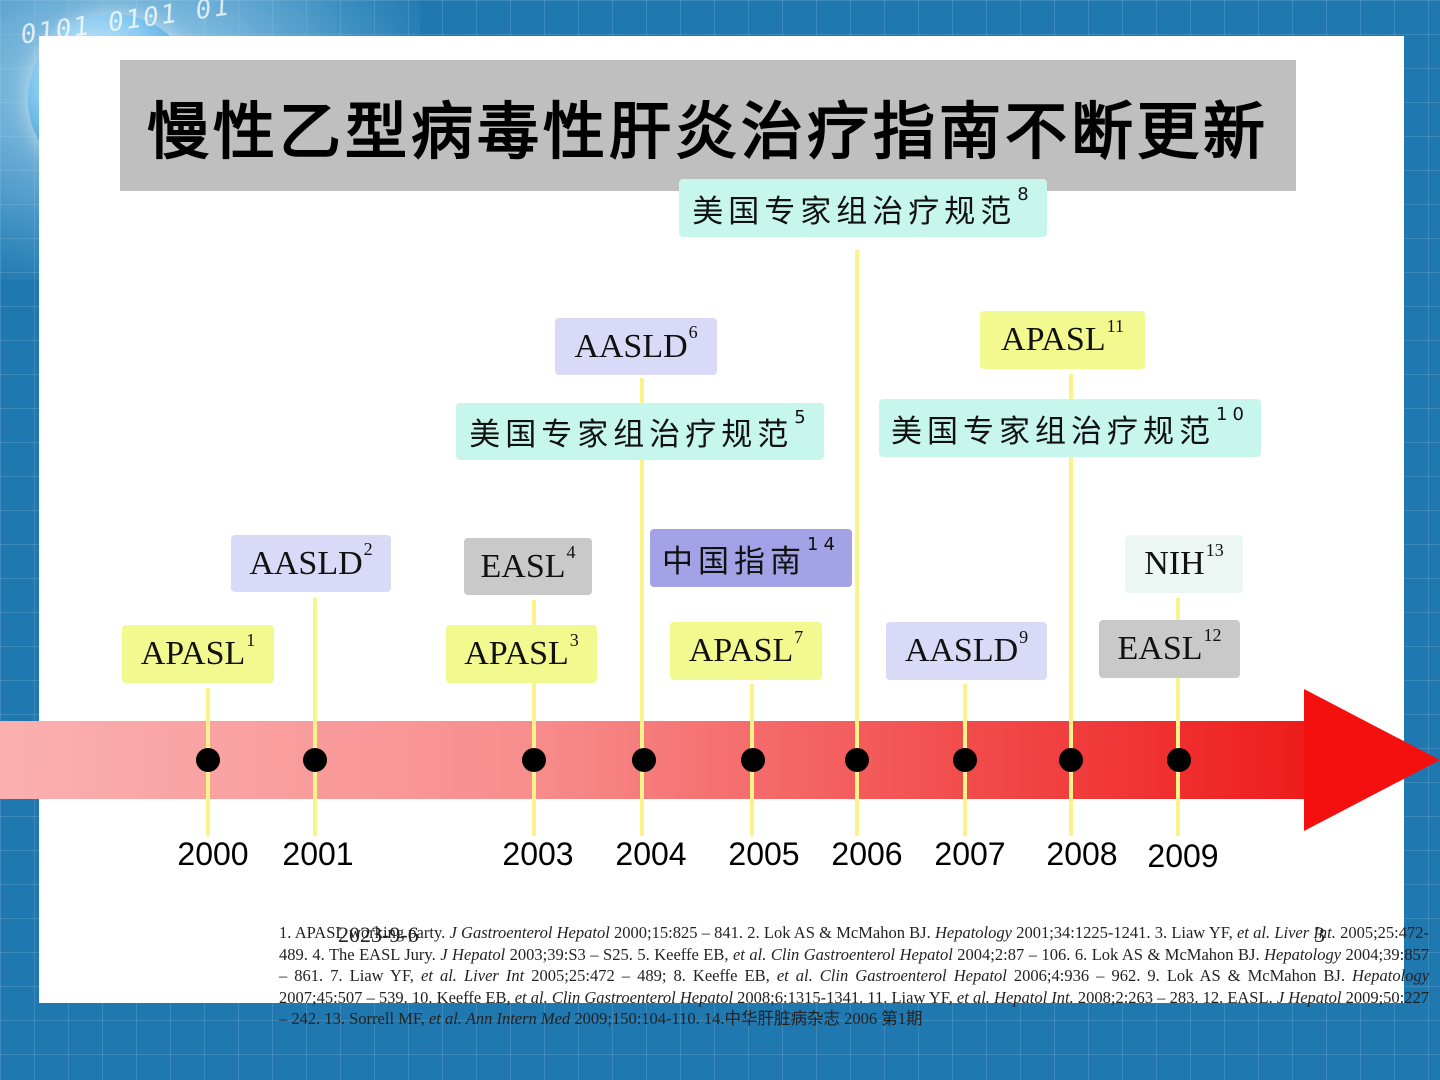 Image resolution: width=1440 pixels, height=1080 pixels. What do you see at coordinates (642, 607) in the screenshot?
I see `connector-2004` at bounding box center [642, 607].